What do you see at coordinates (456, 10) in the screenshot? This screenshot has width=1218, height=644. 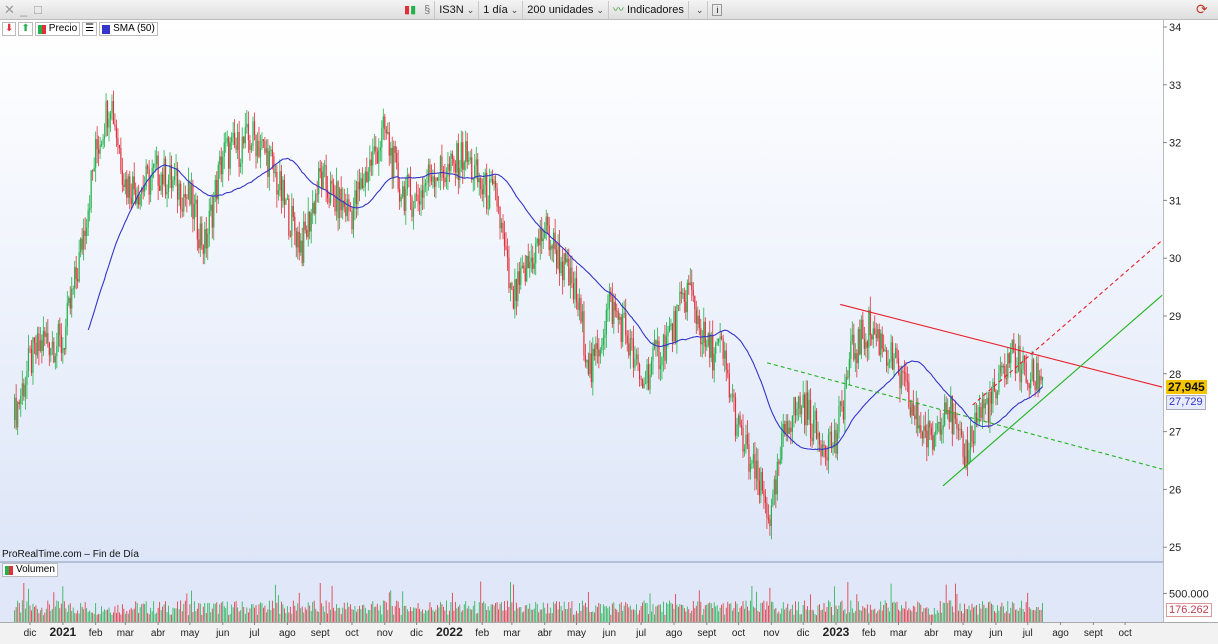 I see `symbol-select: IS3N ⌄` at bounding box center [456, 10].